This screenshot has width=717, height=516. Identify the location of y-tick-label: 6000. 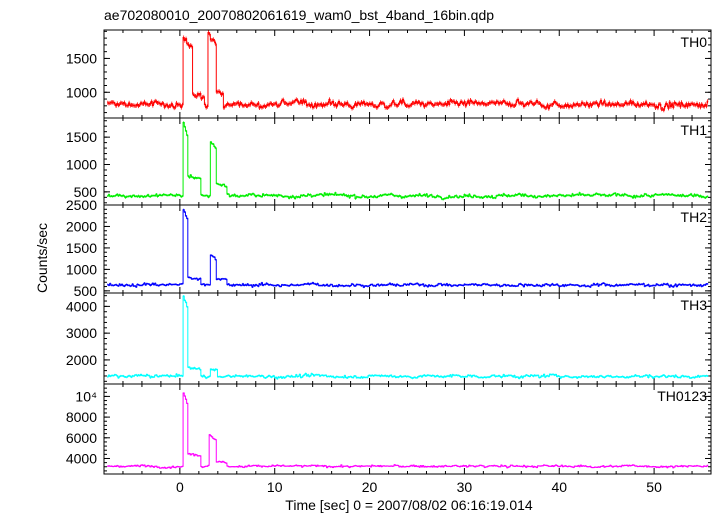
(81, 438).